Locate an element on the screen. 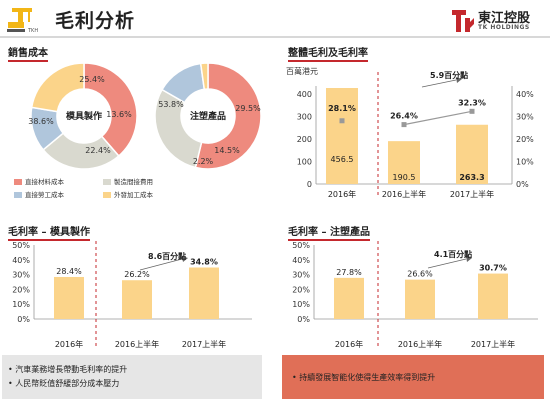 This screenshot has height=405, width=550. notes-panel-right: • 持續發展智能化使得生產效率得到提升 is located at coordinates (413, 377).